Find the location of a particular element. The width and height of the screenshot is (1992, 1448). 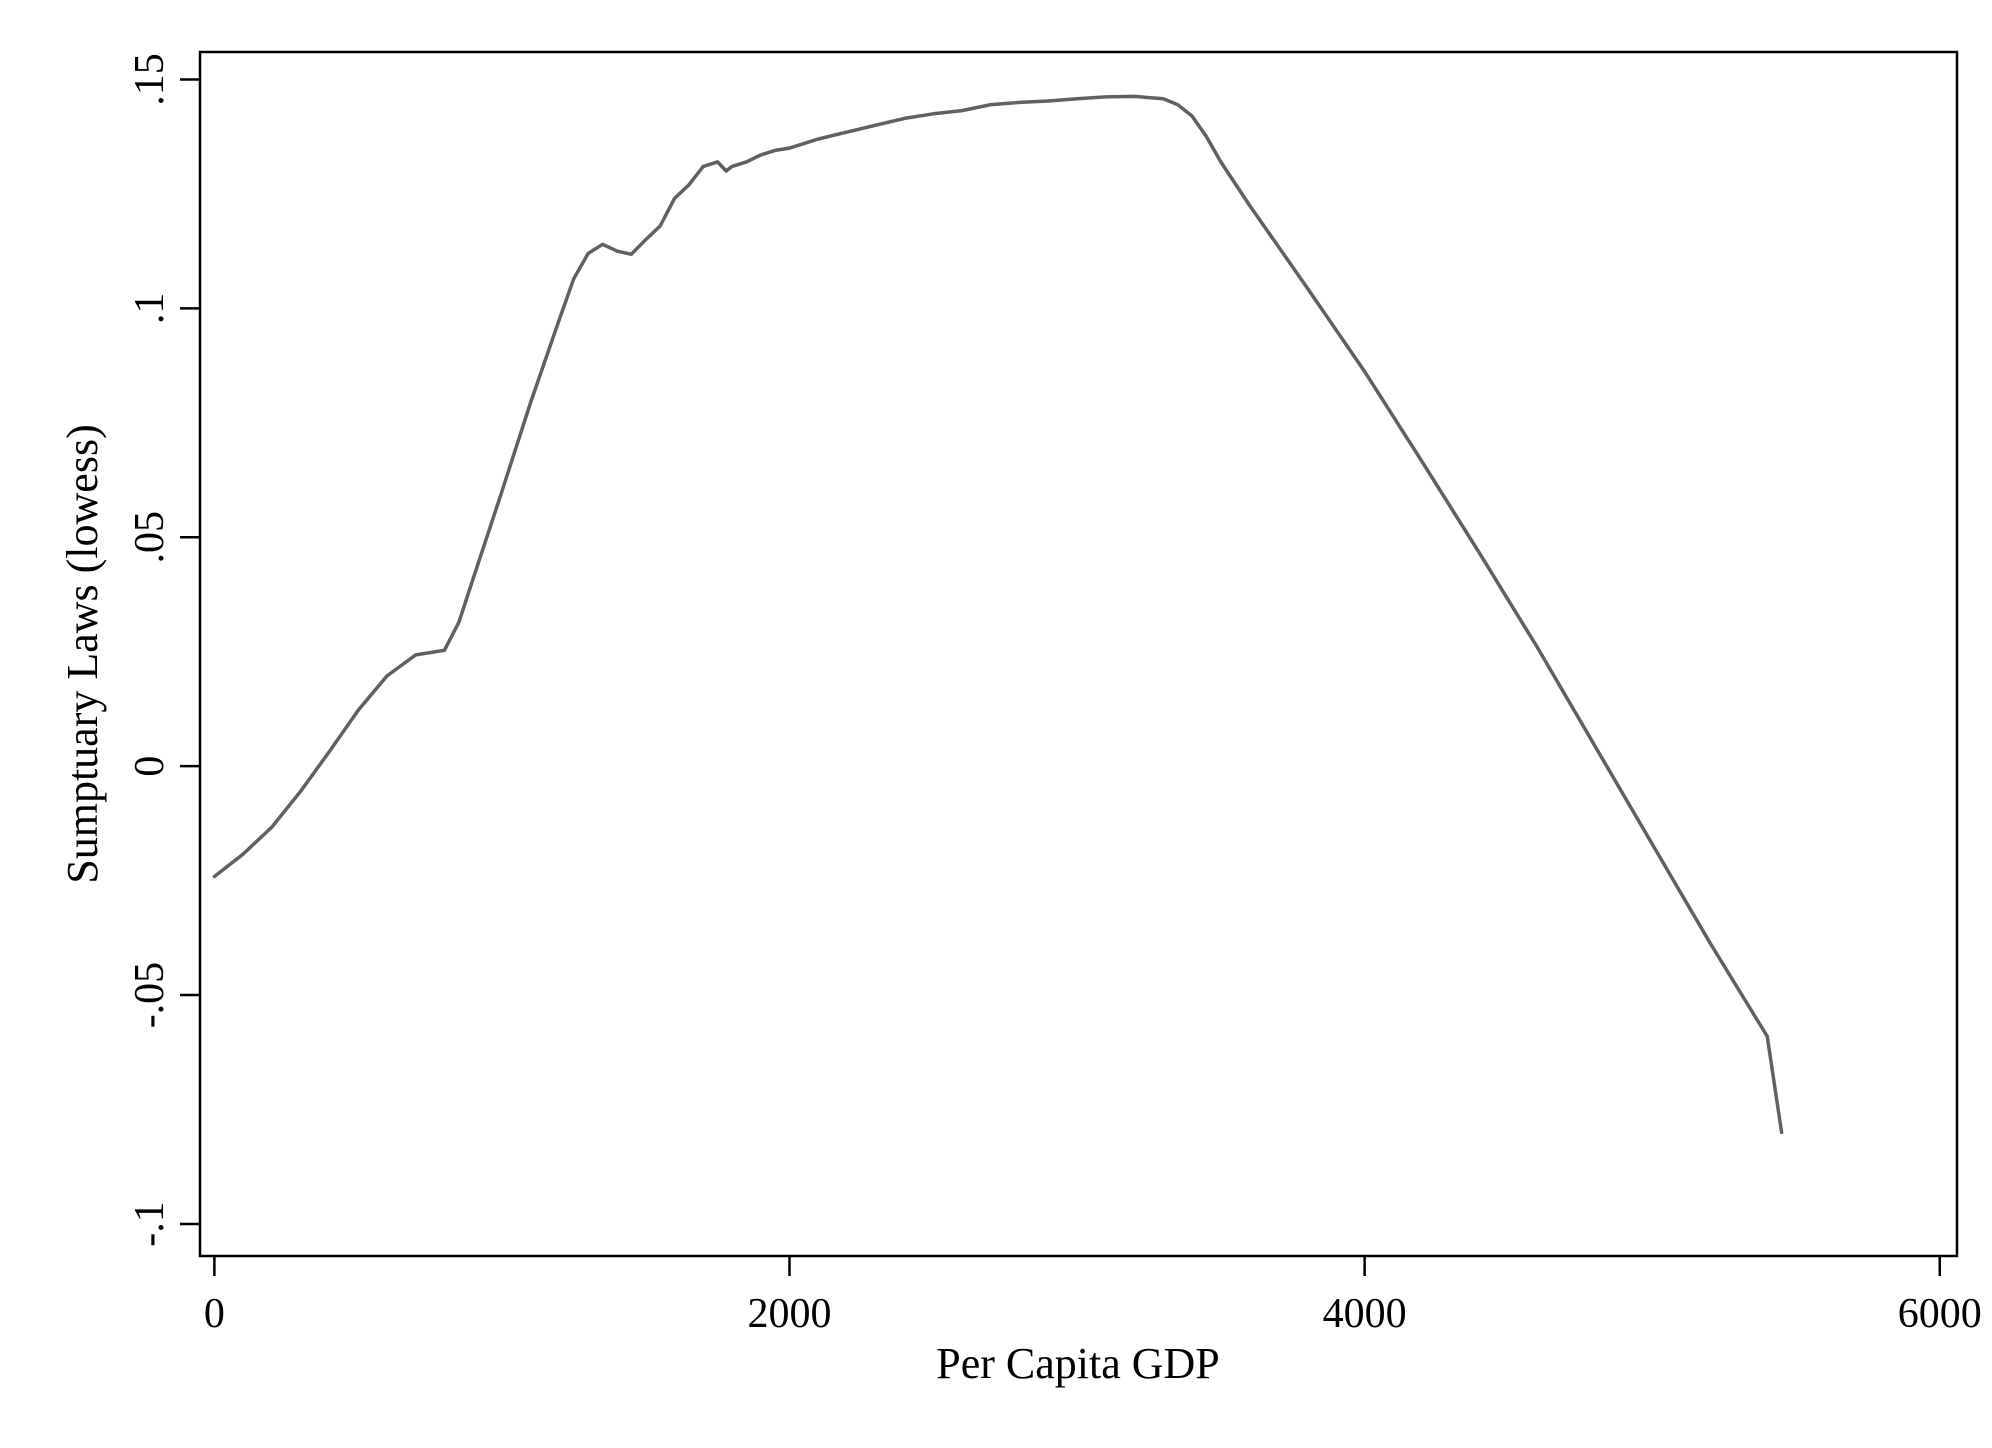

y-tick-label: .05 is located at coordinates (150, 537).